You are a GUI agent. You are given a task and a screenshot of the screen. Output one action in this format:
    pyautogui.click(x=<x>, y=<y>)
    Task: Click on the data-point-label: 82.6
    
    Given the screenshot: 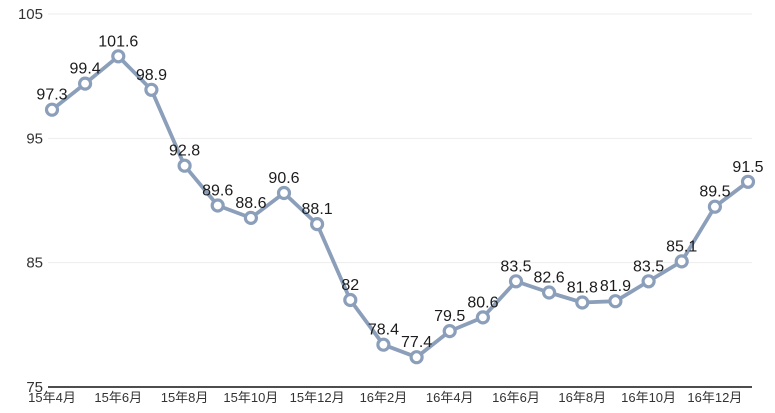 What is the action you would take?
    pyautogui.click(x=549, y=278)
    